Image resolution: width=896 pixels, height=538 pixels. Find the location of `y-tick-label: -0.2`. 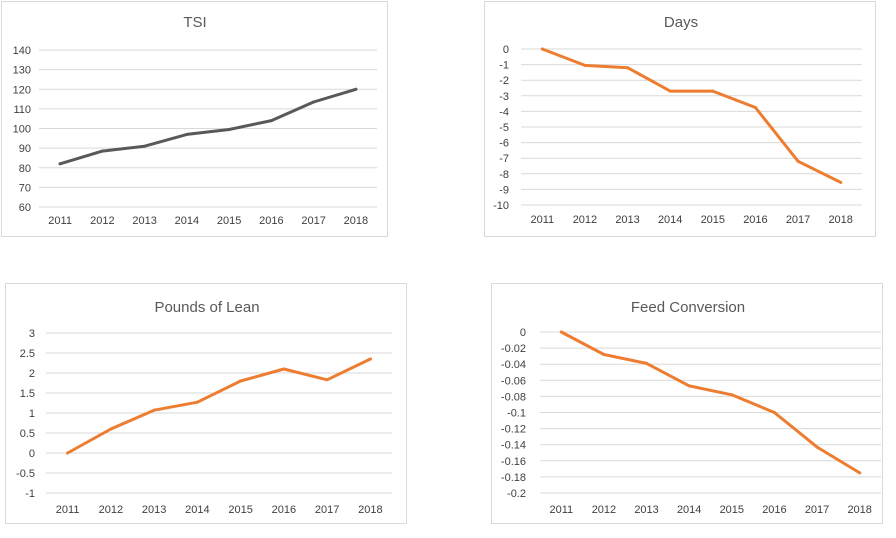

y-tick-label: -0.2 is located at coordinates (516, 494).